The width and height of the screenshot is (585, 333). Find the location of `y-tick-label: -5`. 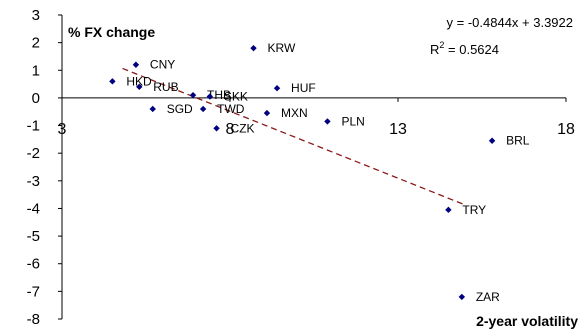

y-tick-label: -5 is located at coordinates (33, 236).